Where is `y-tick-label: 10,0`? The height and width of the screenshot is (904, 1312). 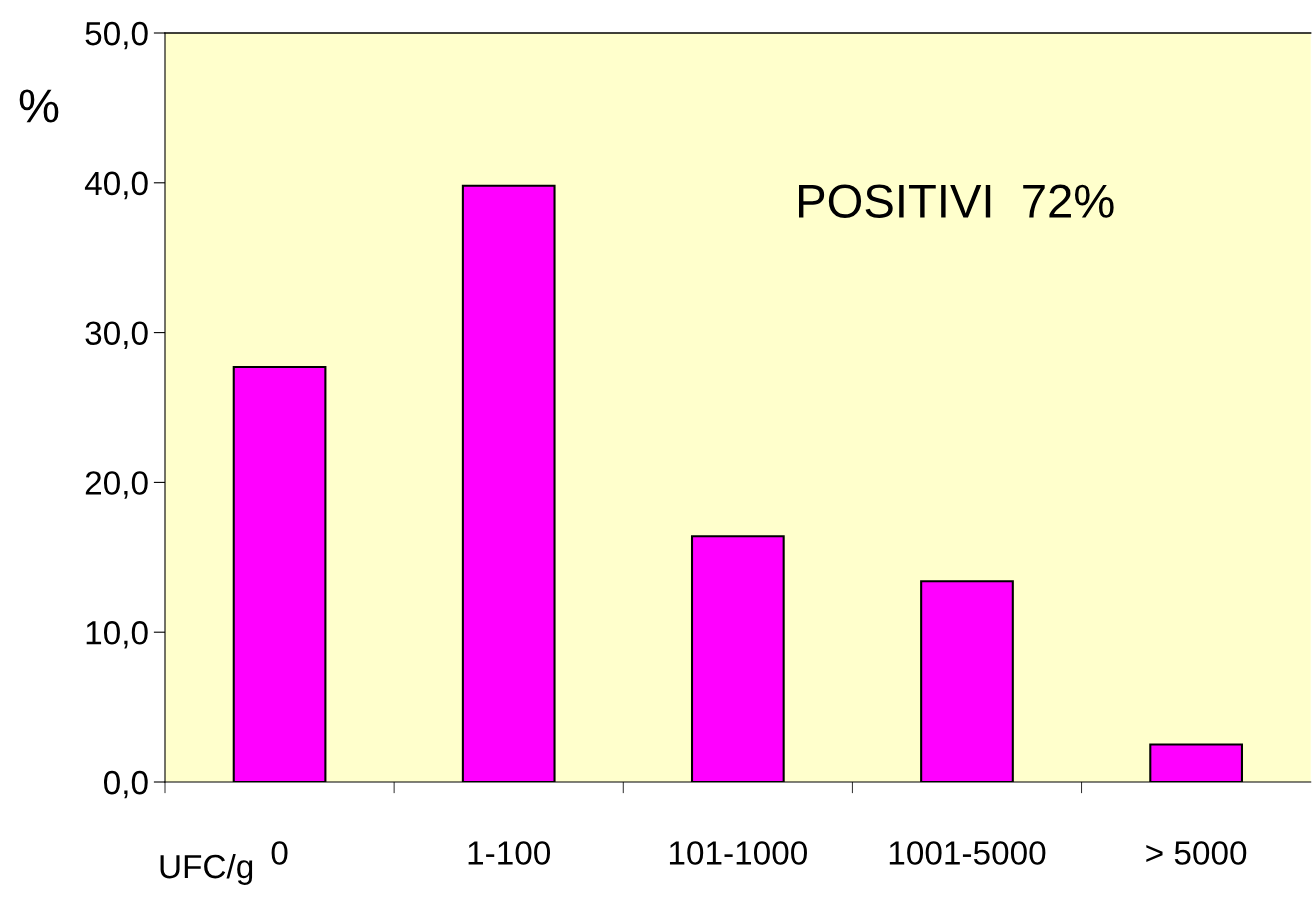
y-tick-label: 10,0 is located at coordinates (117, 635).